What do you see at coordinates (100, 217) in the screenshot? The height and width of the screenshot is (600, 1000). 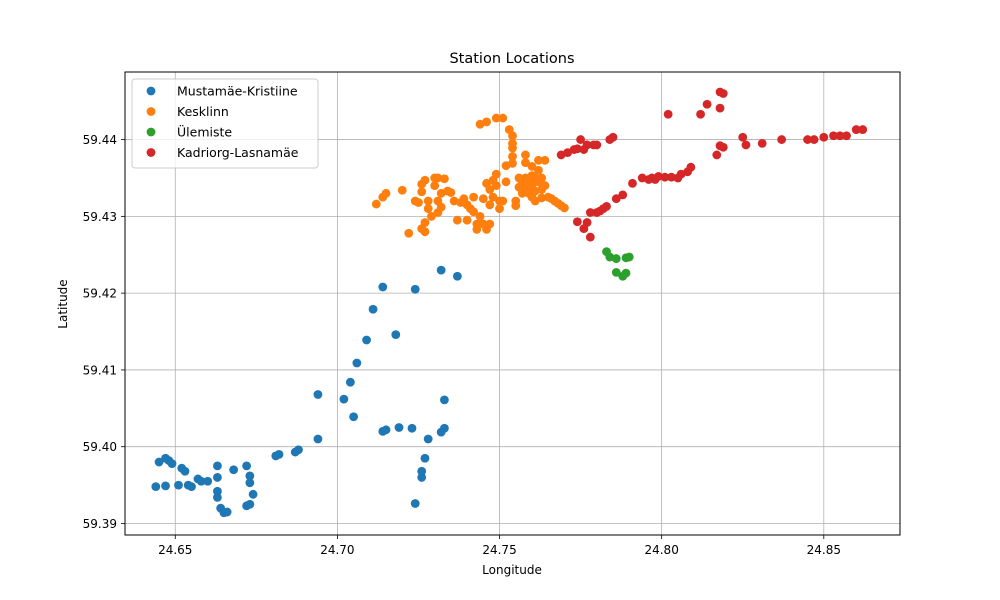 I see `y-tick-label: 59.43` at bounding box center [100, 217].